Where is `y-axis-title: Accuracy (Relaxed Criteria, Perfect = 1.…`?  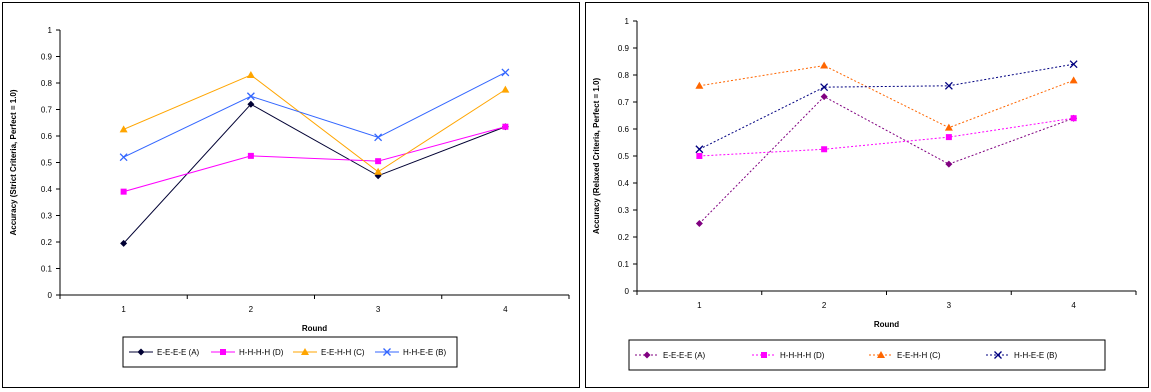 y-axis-title: Accuracy (Relaxed Criteria, Perfect = 1.… is located at coordinates (596, 156).